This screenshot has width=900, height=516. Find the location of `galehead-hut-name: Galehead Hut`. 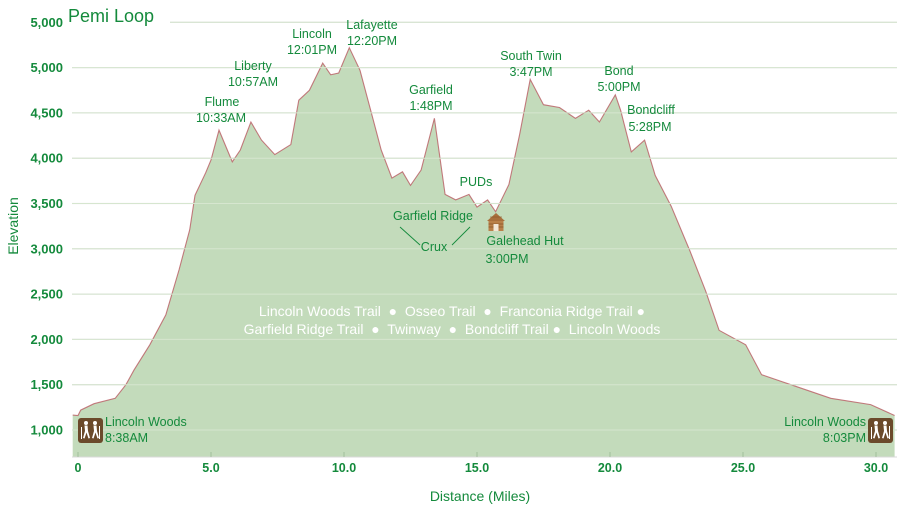

galehead-hut-name: Galehead Hut is located at coordinates (525, 241).